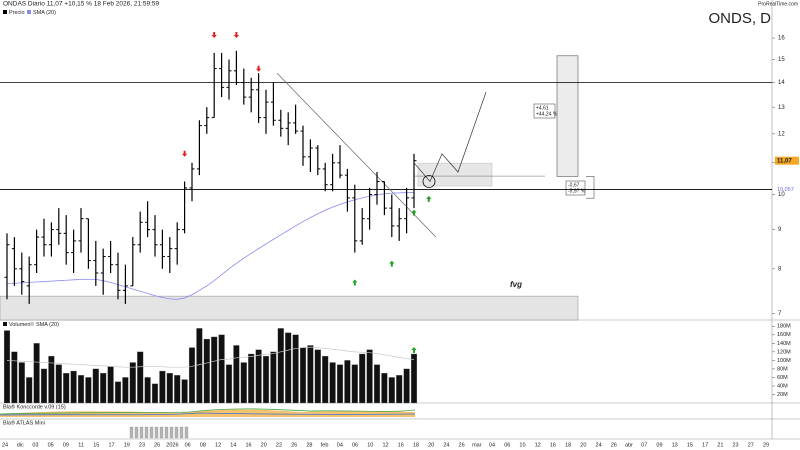  What do you see at coordinates (782, 369) in the screenshot?
I see `volume-y-tick-label: 80M` at bounding box center [782, 369].